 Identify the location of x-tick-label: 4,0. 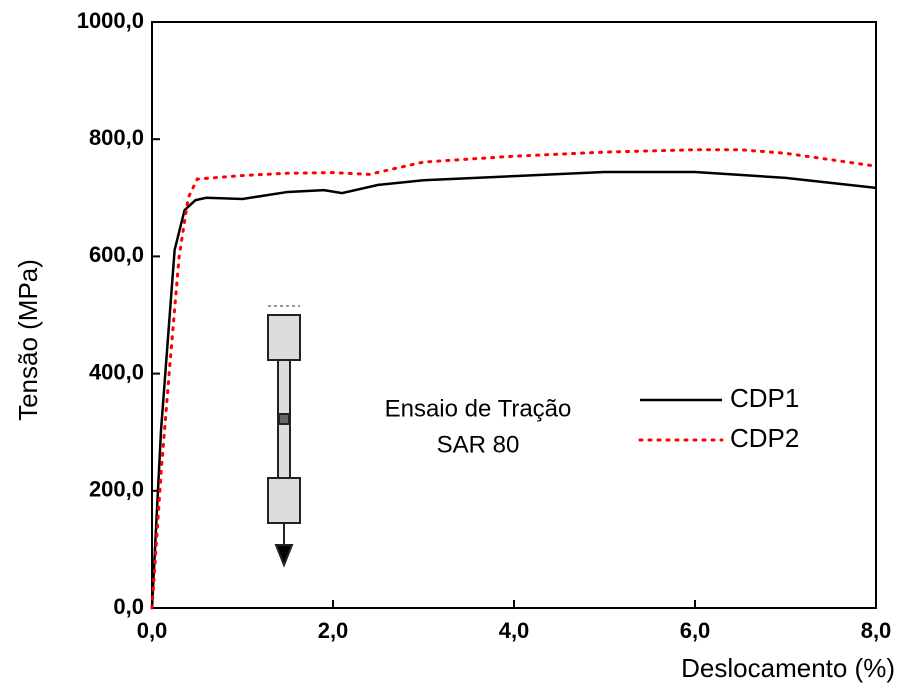
(514, 630).